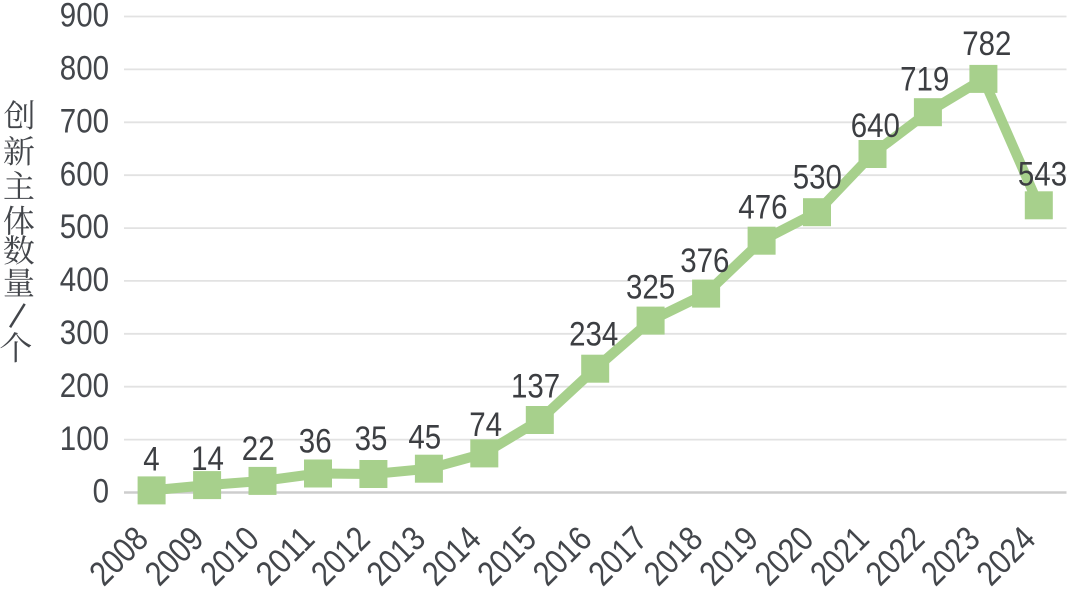 The image size is (1080, 598). What do you see at coordinates (762, 207) in the screenshot?
I see `svg-text: 476` at bounding box center [762, 207].